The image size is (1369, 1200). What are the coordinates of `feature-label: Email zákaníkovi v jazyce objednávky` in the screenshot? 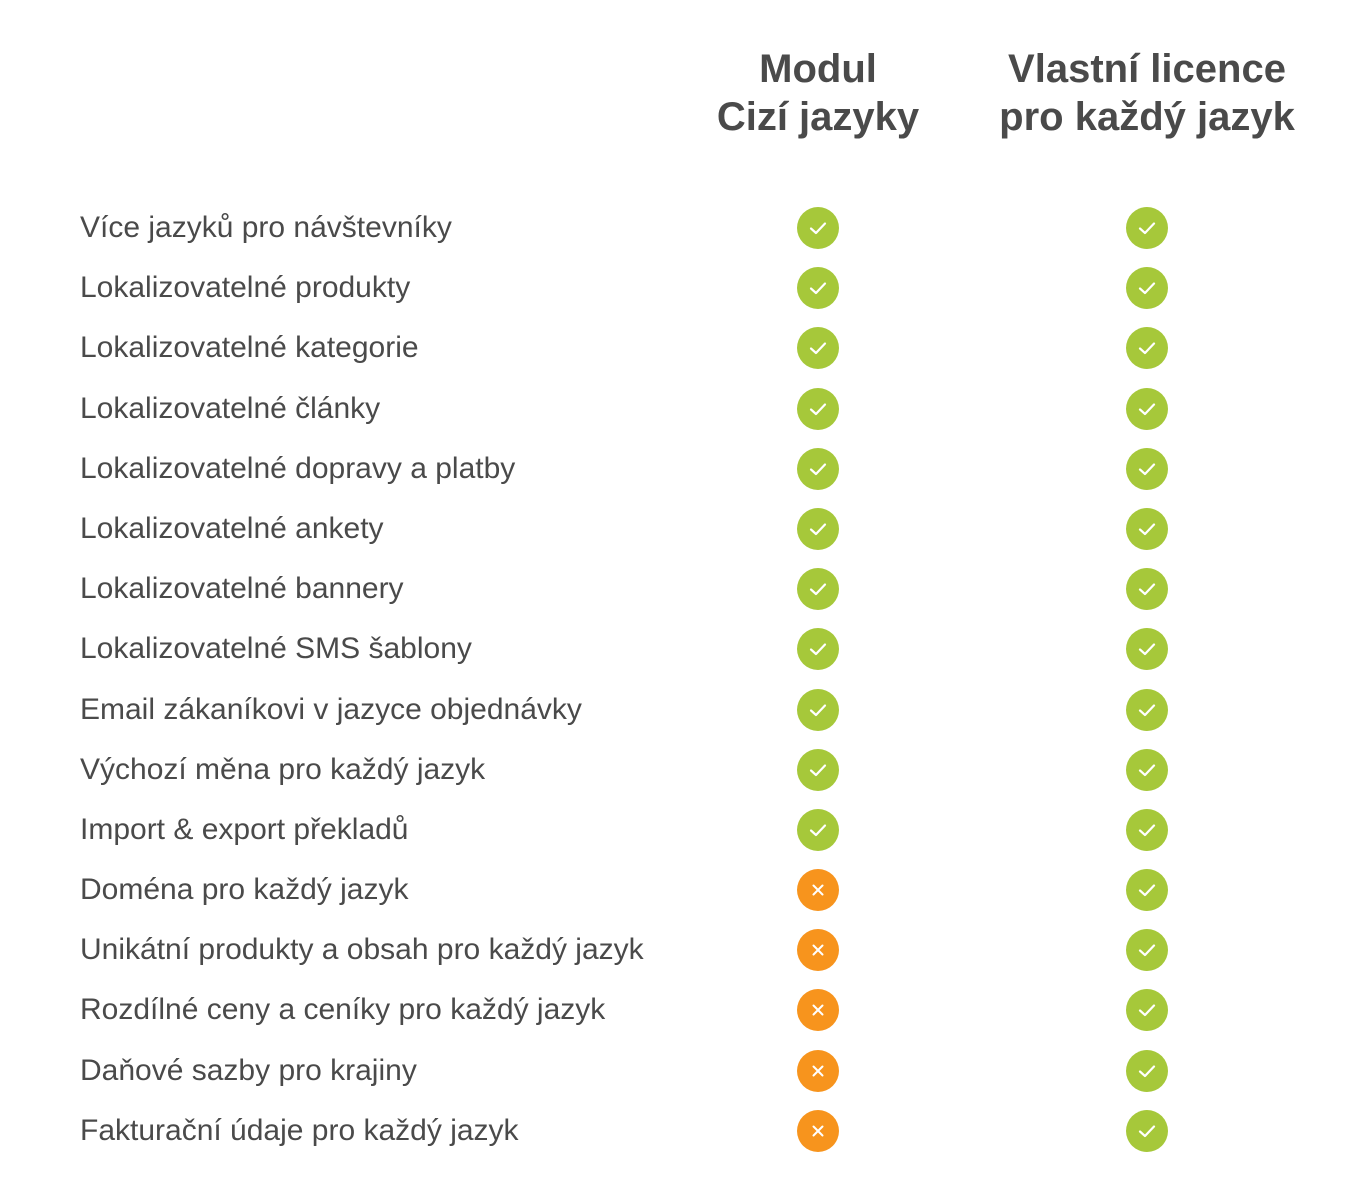 It's located at (331, 709).